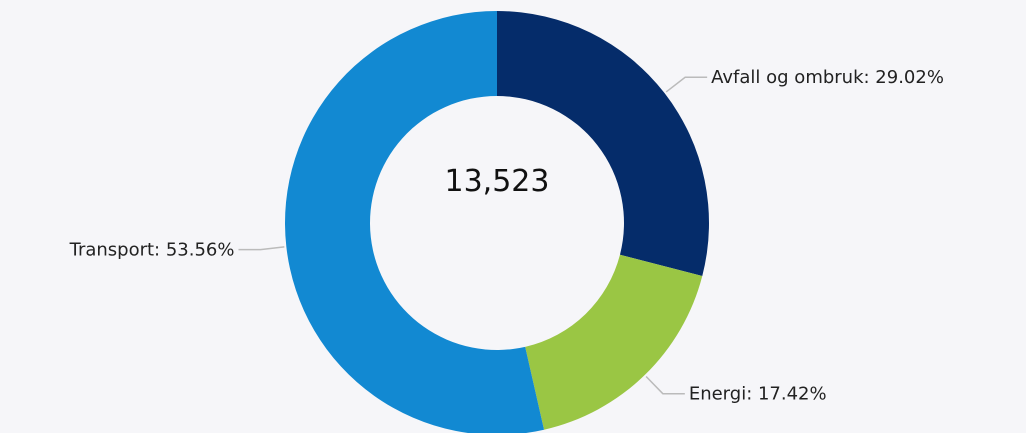 The image size is (1026, 433). What do you see at coordinates (603, 143) in the screenshot?
I see `slice-avfall-og-ombruk` at bounding box center [603, 143].